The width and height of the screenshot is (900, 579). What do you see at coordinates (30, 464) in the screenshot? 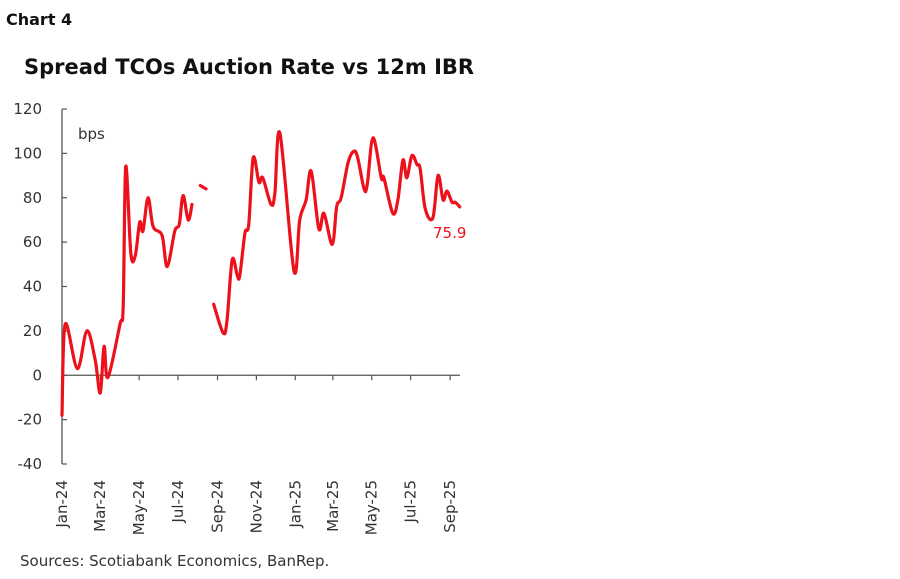
I see `y-tick-label: -40` at bounding box center [30, 464].